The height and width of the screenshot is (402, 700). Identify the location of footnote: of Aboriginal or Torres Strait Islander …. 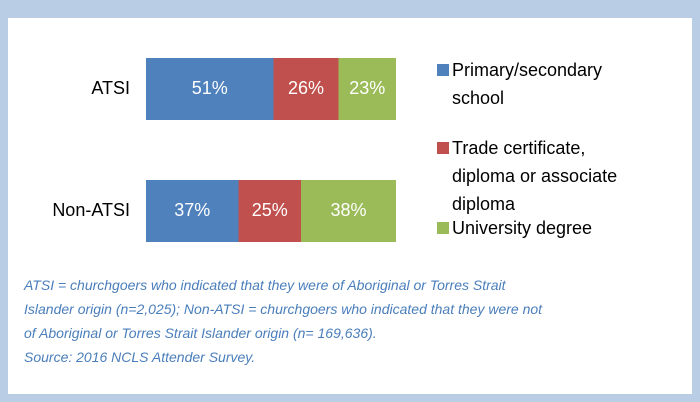
(200, 333).